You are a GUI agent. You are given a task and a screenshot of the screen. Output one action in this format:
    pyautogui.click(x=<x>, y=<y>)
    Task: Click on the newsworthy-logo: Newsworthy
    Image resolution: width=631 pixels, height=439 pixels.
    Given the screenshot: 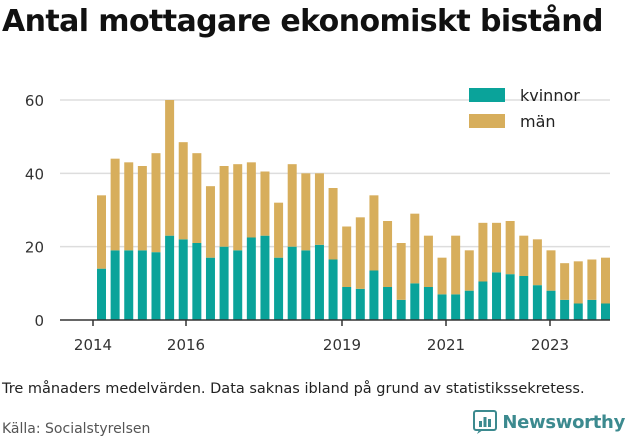 What is the action you would take?
    pyautogui.click(x=549, y=422)
    